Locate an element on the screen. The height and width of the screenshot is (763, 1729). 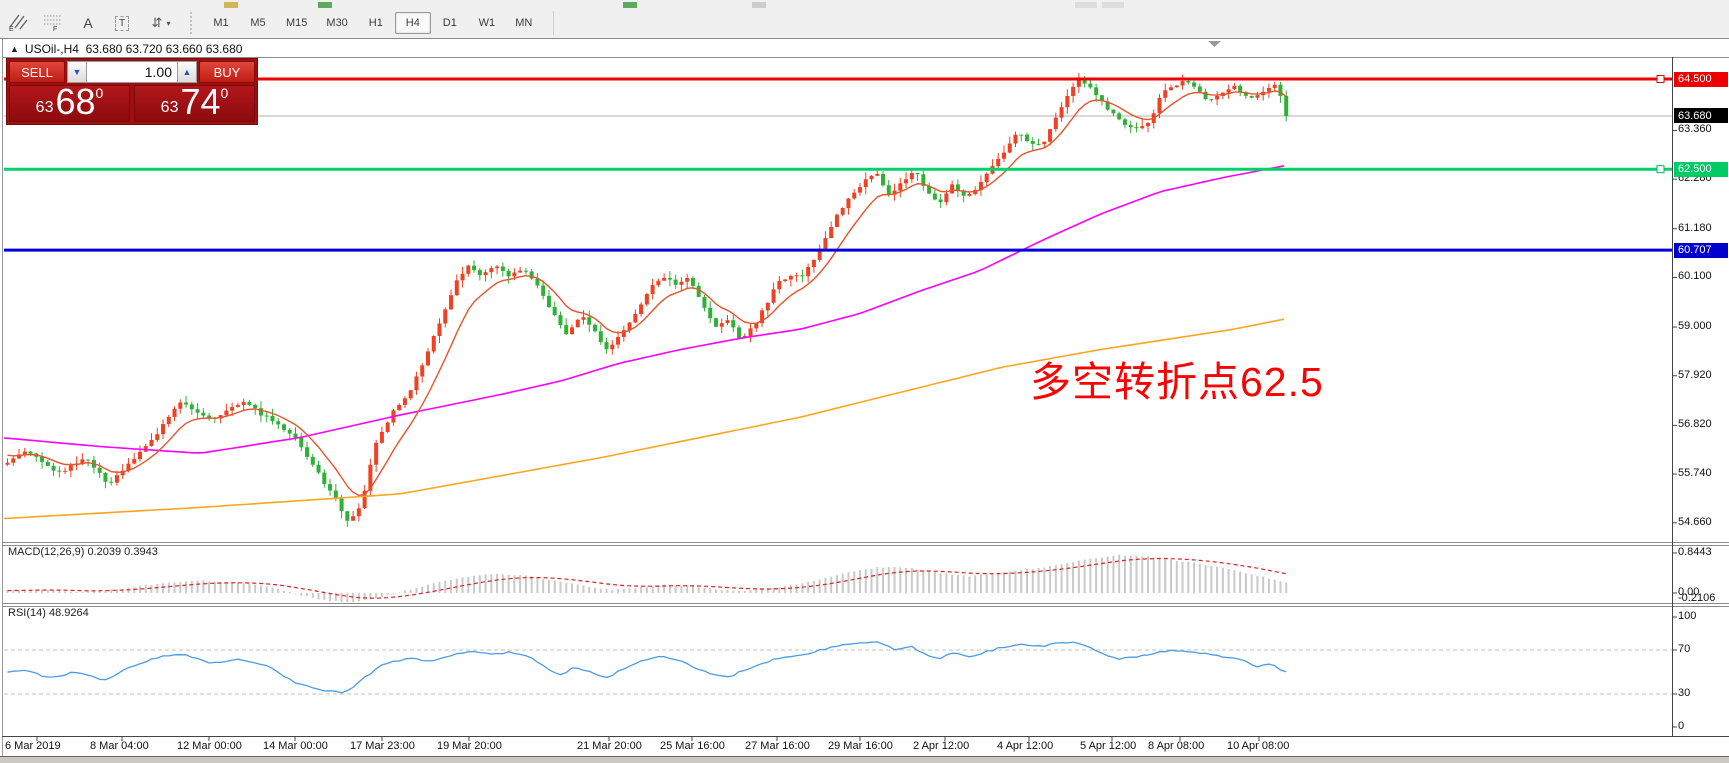
toolbar-separator is located at coordinates (193, 23).